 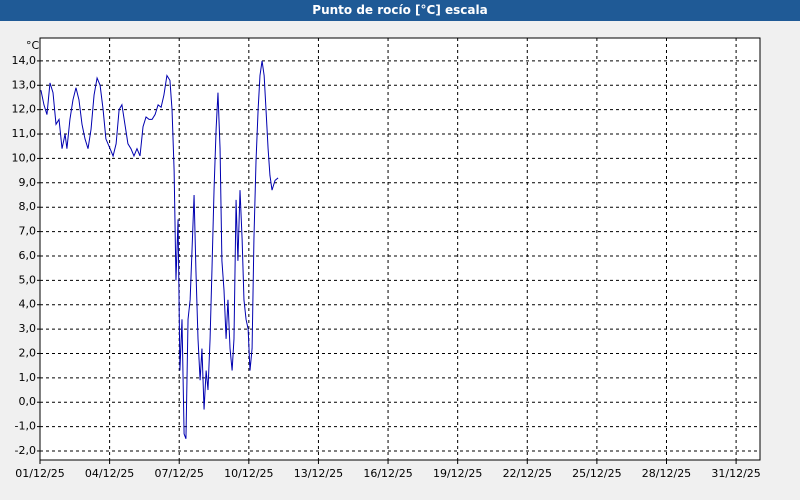 What do you see at coordinates (24, 157) in the screenshot?
I see `y-tick-label: 10,0` at bounding box center [24, 157].